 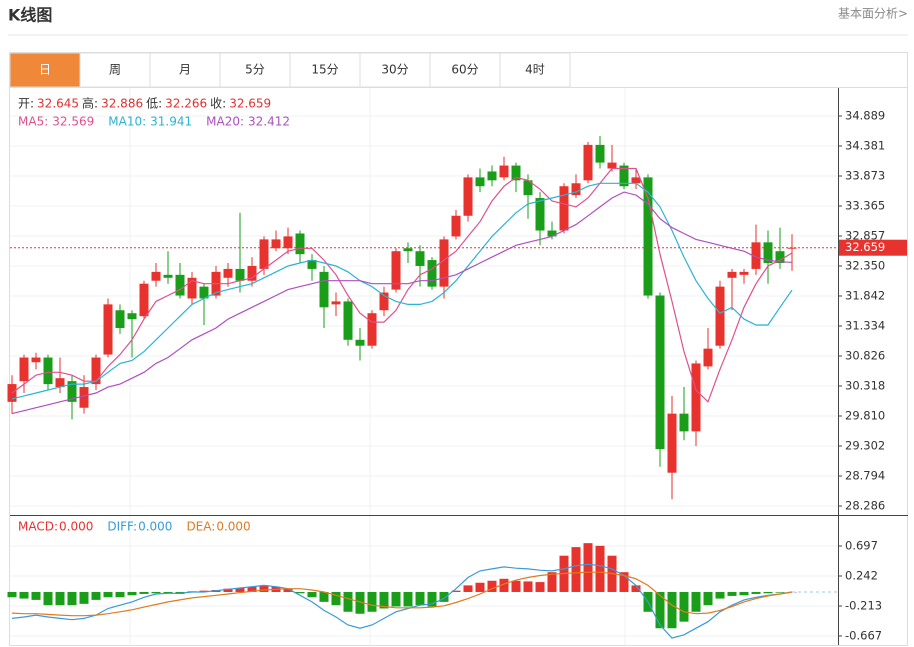 What do you see at coordinates (865, 416) in the screenshot?
I see `y-tick-label: 29.810` at bounding box center [865, 416].